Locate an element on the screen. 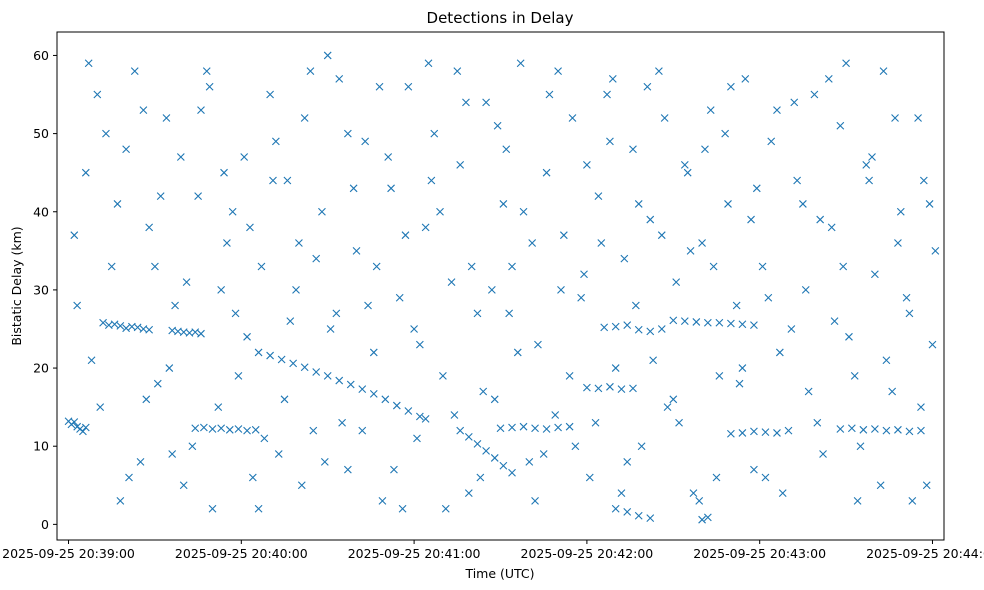 This screenshot has height=590, width=984. y-tick-label: 60 is located at coordinates (41, 55).